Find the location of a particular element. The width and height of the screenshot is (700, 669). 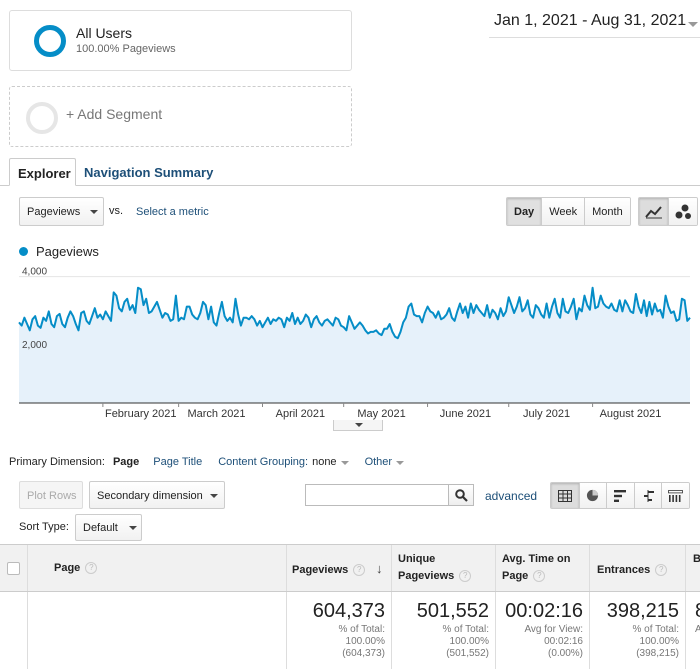

add-segment-button: + Add Segment is located at coordinates (180, 116).